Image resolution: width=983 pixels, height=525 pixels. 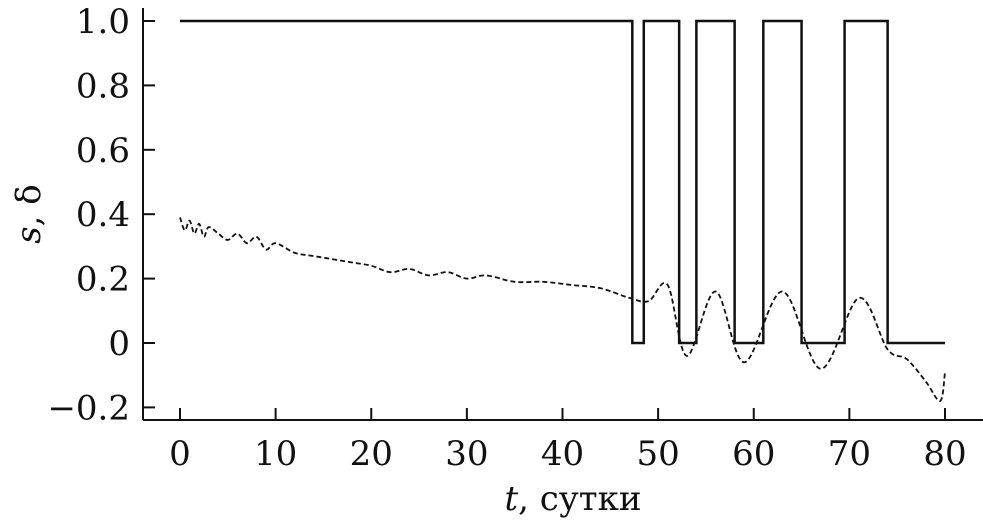 I want to click on y-axis-title-delta: , δ, so click(x=29, y=205).